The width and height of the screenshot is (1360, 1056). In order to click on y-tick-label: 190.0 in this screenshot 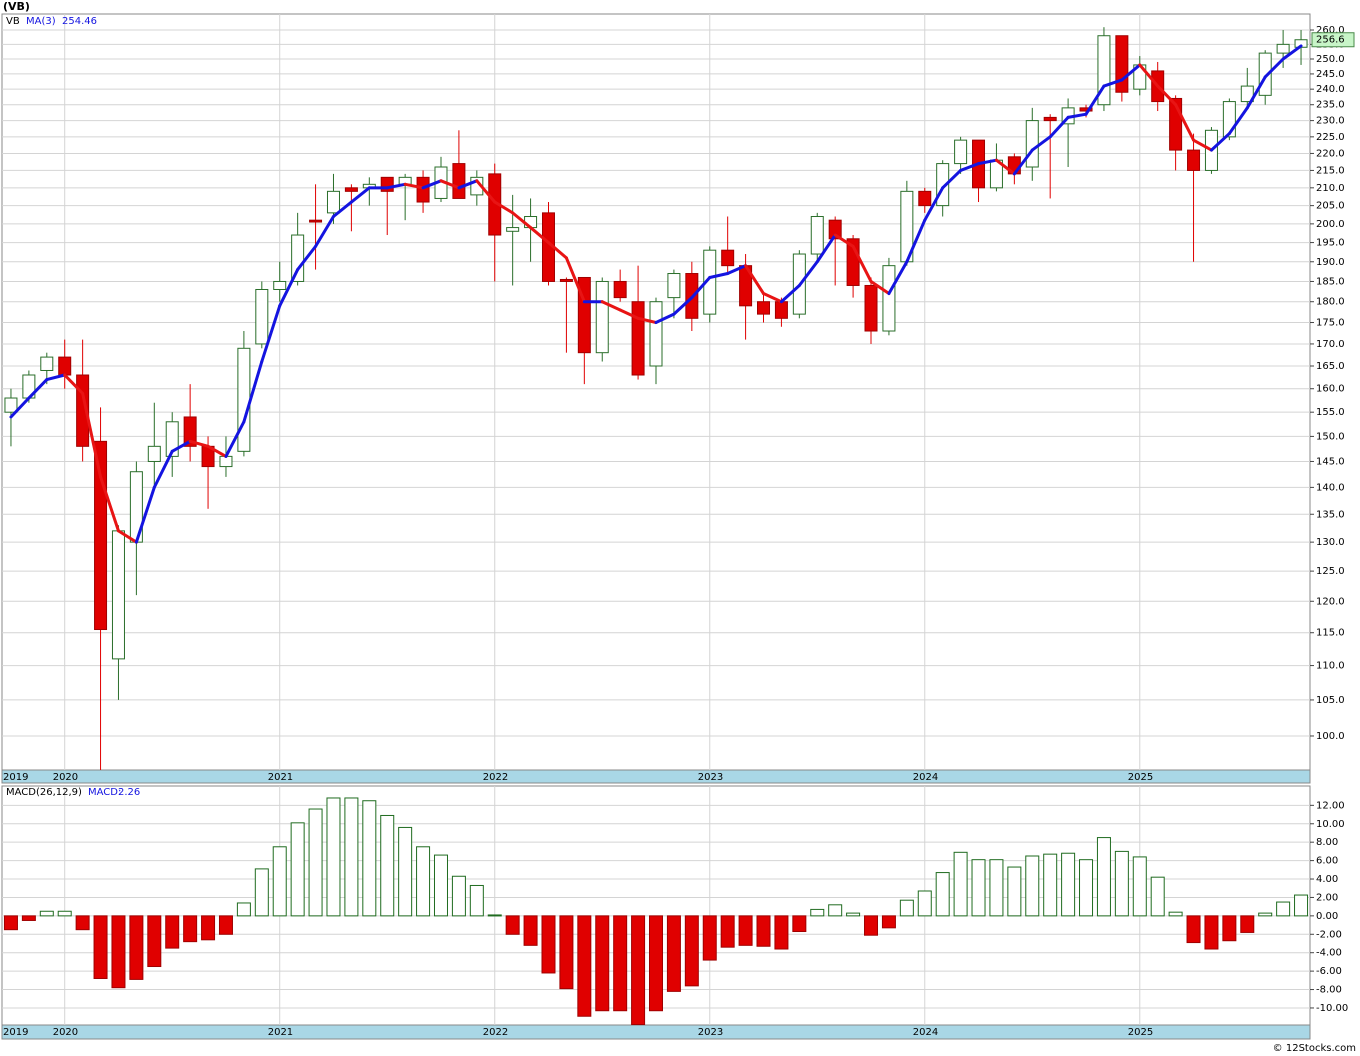, I will do `click(1330, 262)`.